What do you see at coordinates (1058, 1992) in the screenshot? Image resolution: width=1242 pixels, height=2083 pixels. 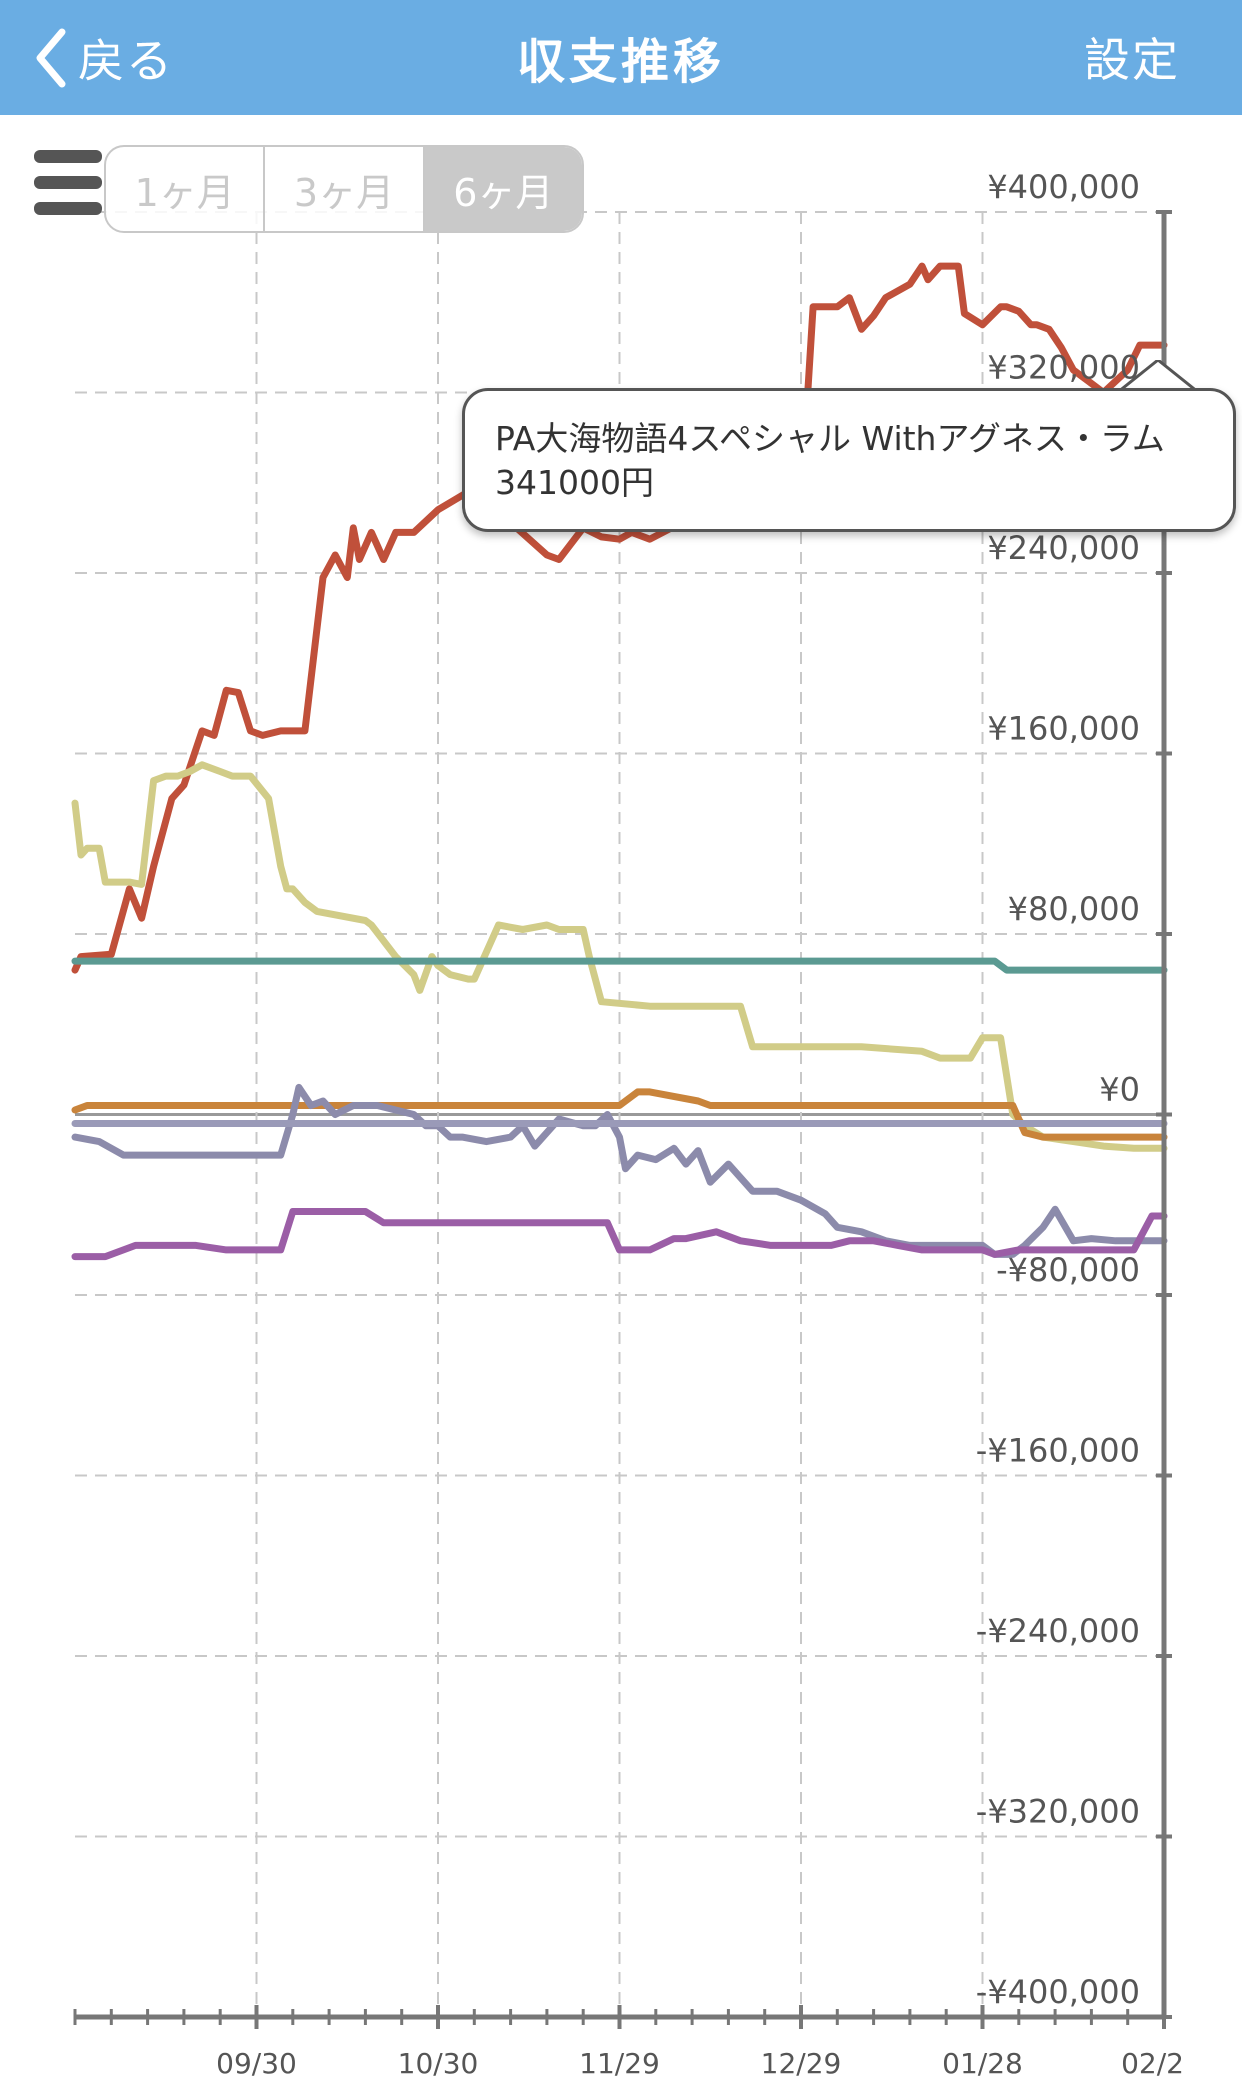 I see `y-tick-label: -¥400,000` at bounding box center [1058, 1992].